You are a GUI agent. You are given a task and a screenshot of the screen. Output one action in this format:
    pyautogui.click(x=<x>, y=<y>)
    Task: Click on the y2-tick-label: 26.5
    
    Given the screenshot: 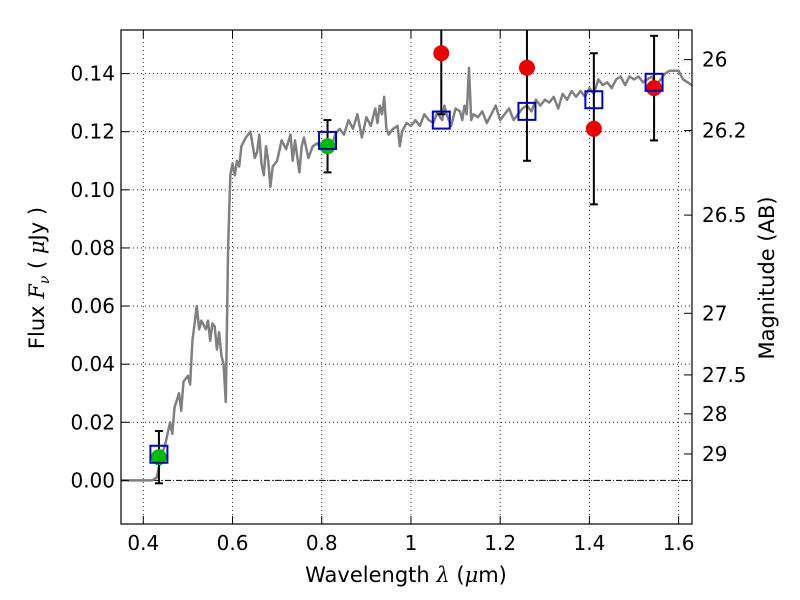 What is the action you would take?
    pyautogui.click(x=724, y=215)
    